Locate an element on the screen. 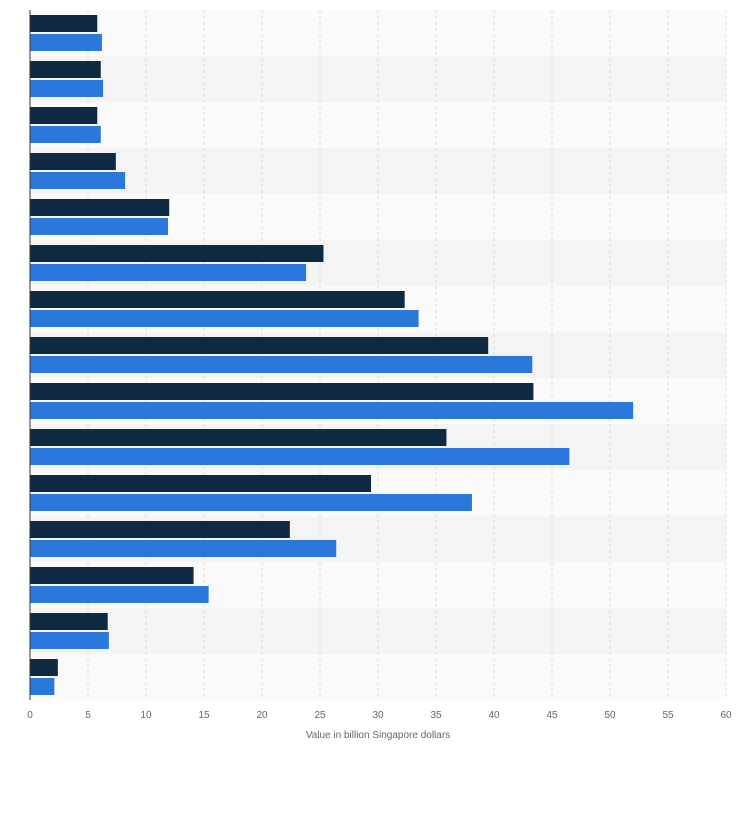 The height and width of the screenshot is (819, 754). x-tick-label: 60 is located at coordinates (726, 715).